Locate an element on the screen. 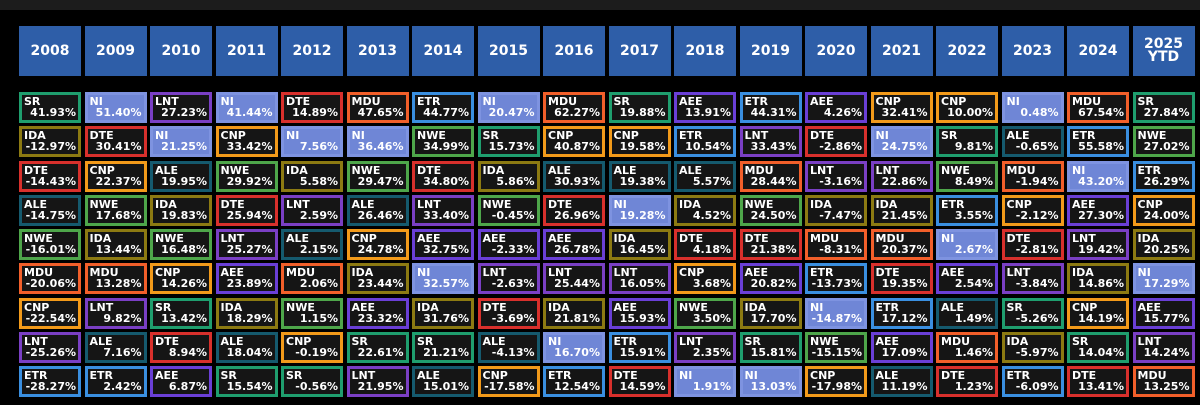  return-cell: ETR 2.42% is located at coordinates (115, 381).